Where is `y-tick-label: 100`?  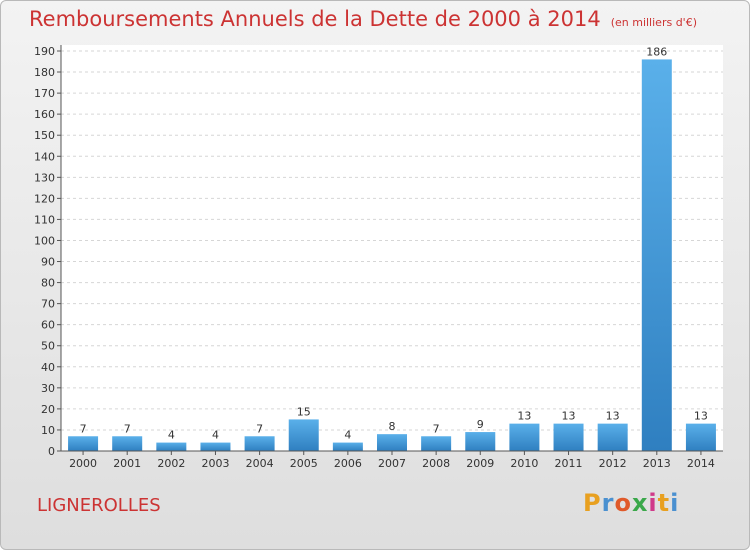
y-tick-label: 100 is located at coordinates (44, 240).